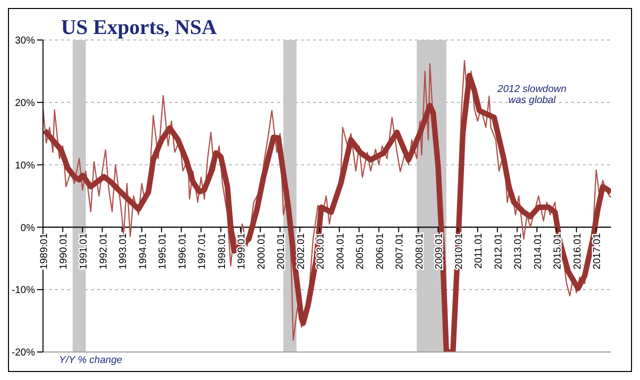  What do you see at coordinates (459, 251) in the screenshot?
I see `x-tick-label: 2010.01` at bounding box center [459, 251].